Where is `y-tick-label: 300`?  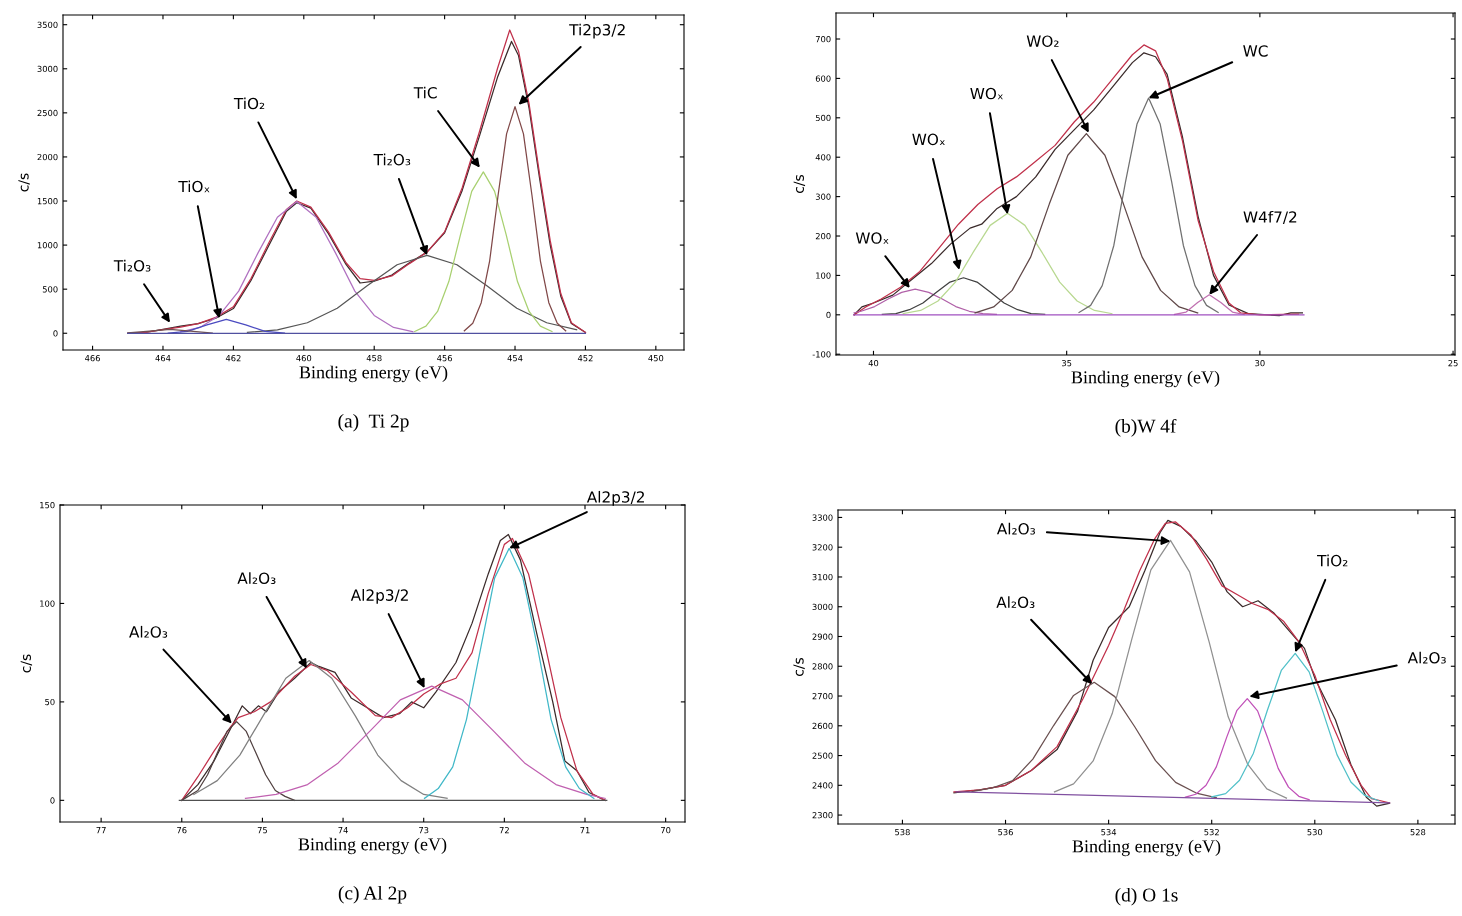 y-tick-label: 300 is located at coordinates (823, 196).